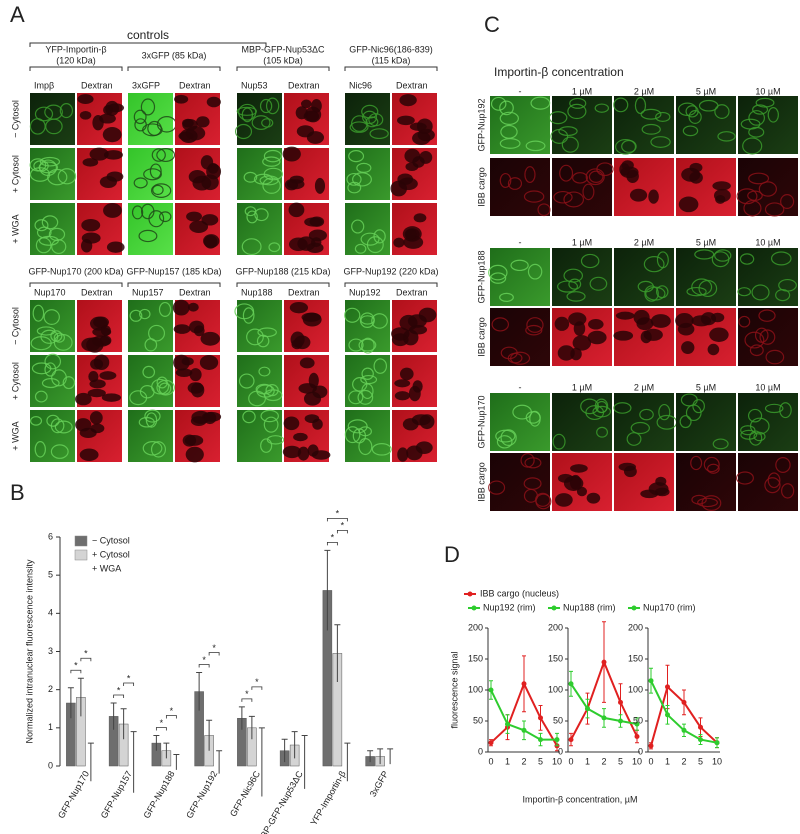 Image resolution: width=800 pixels, height=834 pixels. What do you see at coordinates (282, 271) in the screenshot?
I see `group-title: GFP-Nup188 (215 kDa)` at bounding box center [282, 271].